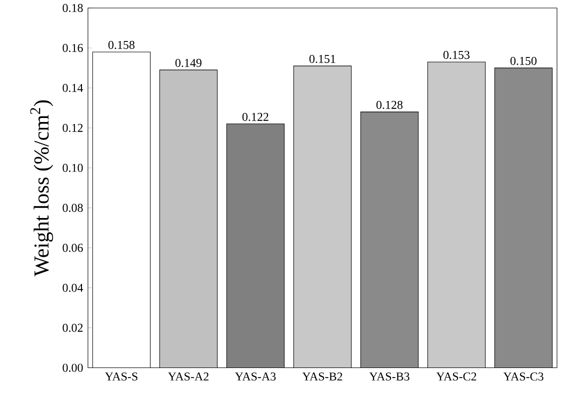  What do you see at coordinates (72, 168) in the screenshot?
I see `y-tick-label: 0.10` at bounding box center [72, 168].